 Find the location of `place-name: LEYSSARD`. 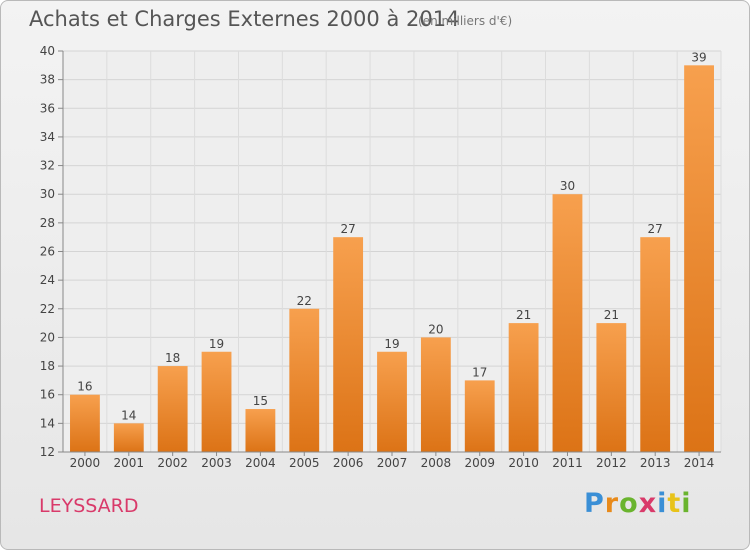

place-name: LEYSSARD is located at coordinates (89, 506).